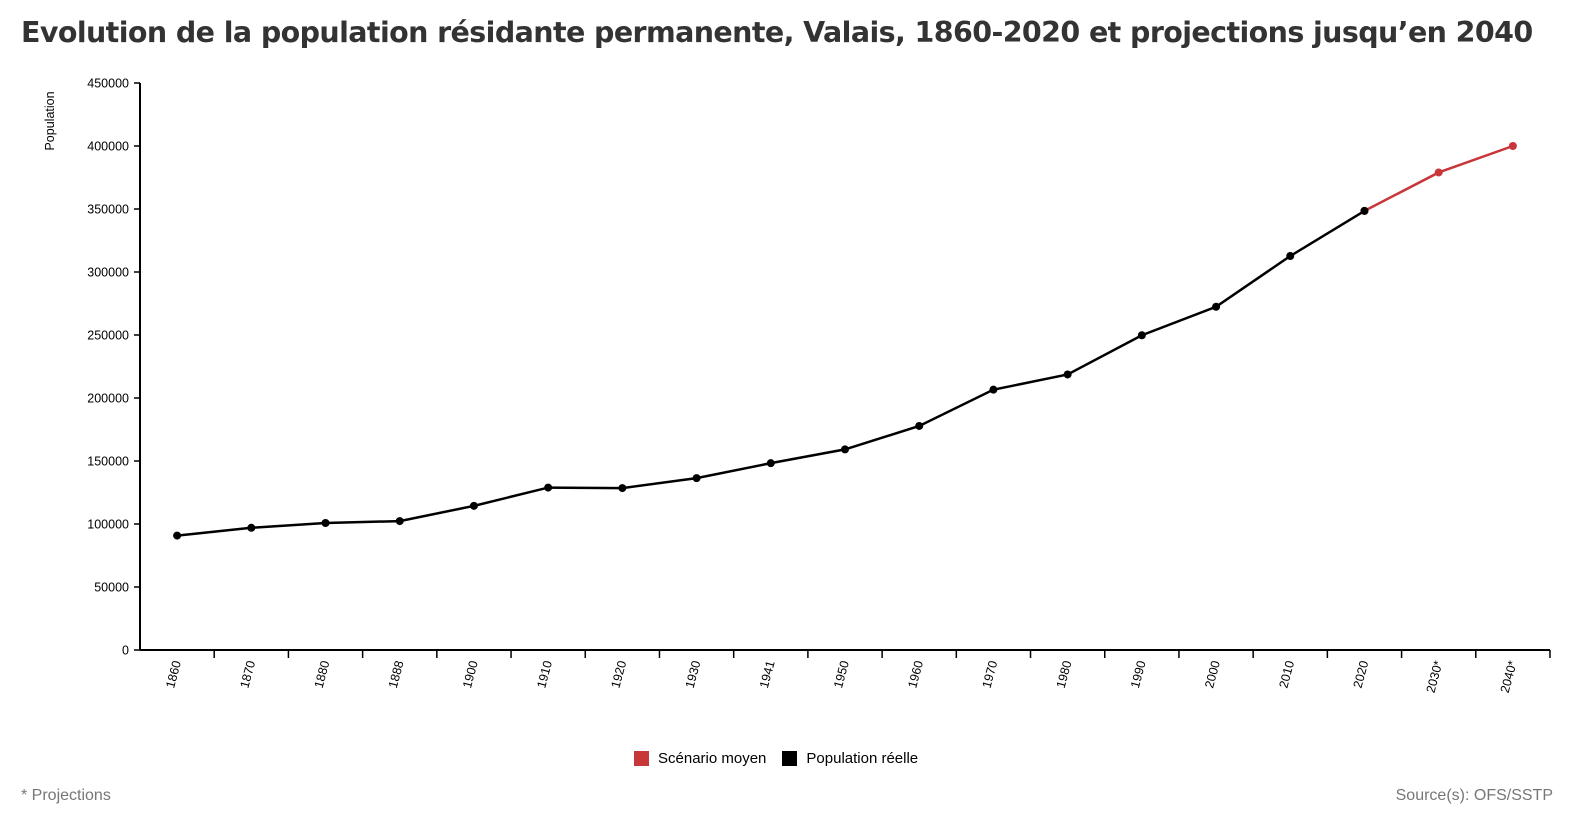 The image size is (1596, 829). What do you see at coordinates (790, 758) in the screenshot?
I see `legend-swatch-black` at bounding box center [790, 758].